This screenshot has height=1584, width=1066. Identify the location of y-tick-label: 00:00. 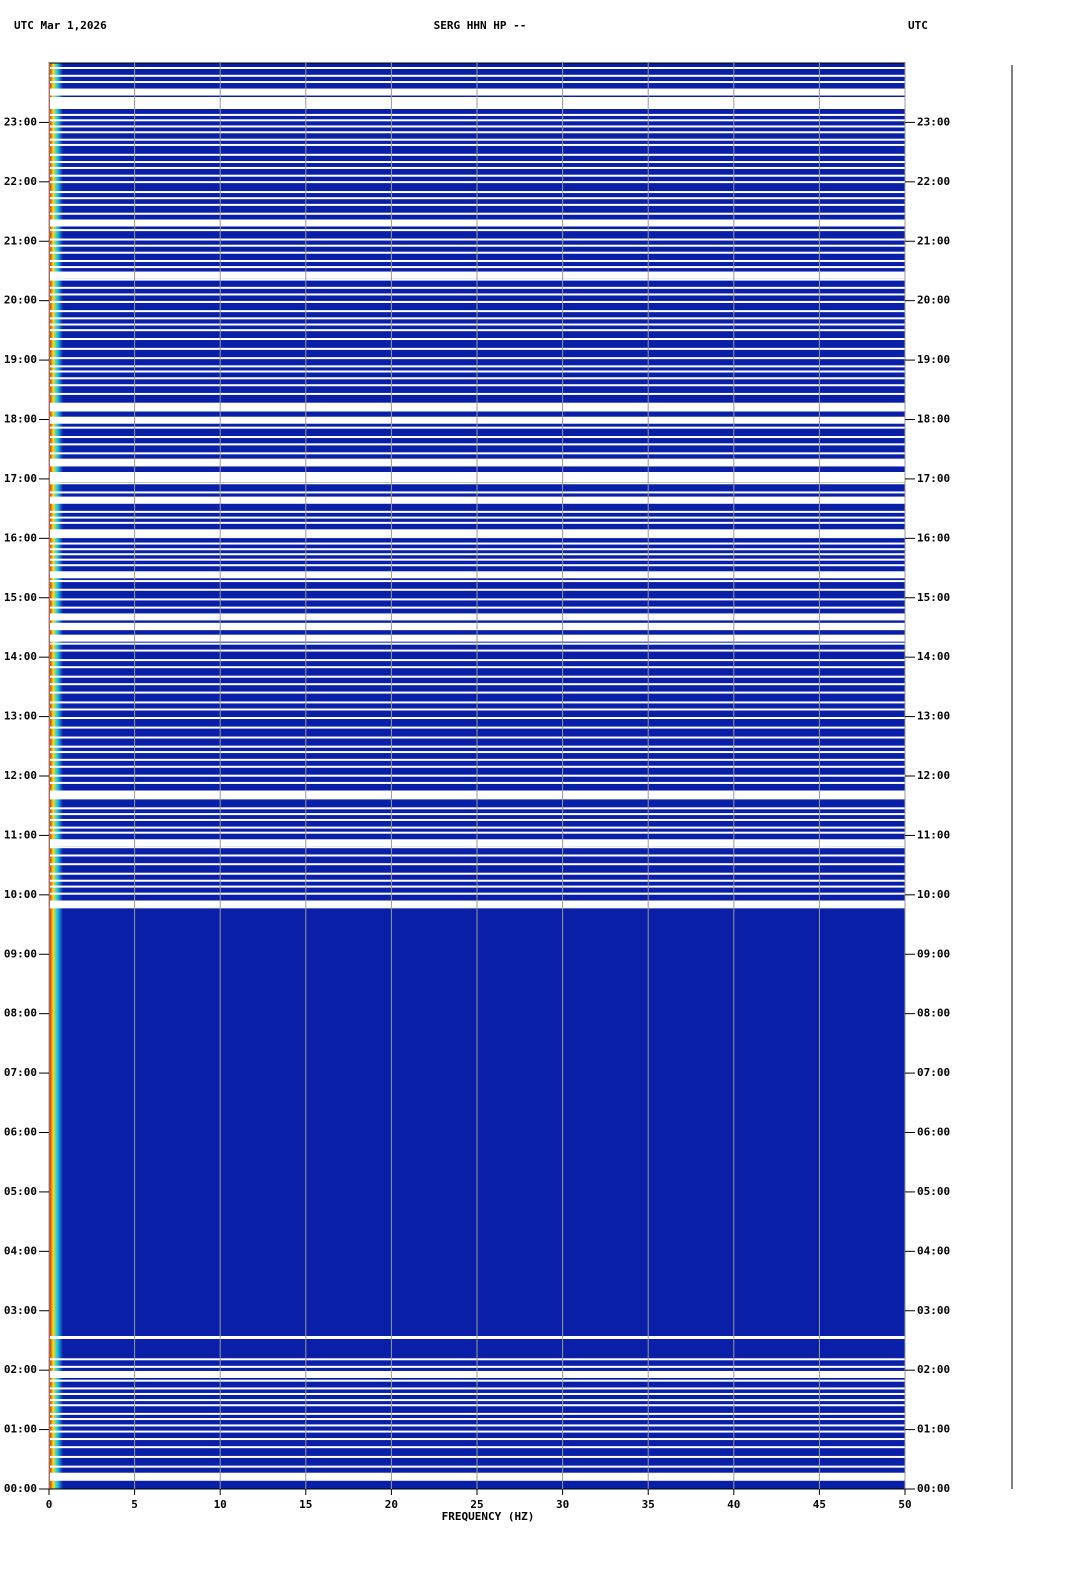
(20, 1488).